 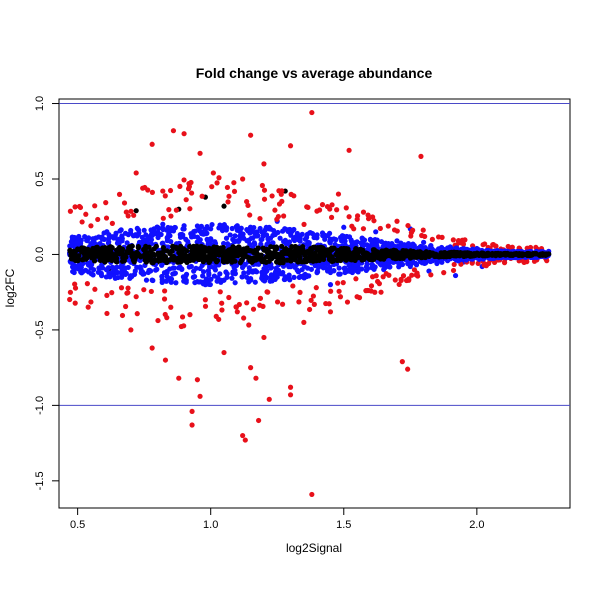 I want to click on y-tick-label: 1.0, so click(x=40, y=103).